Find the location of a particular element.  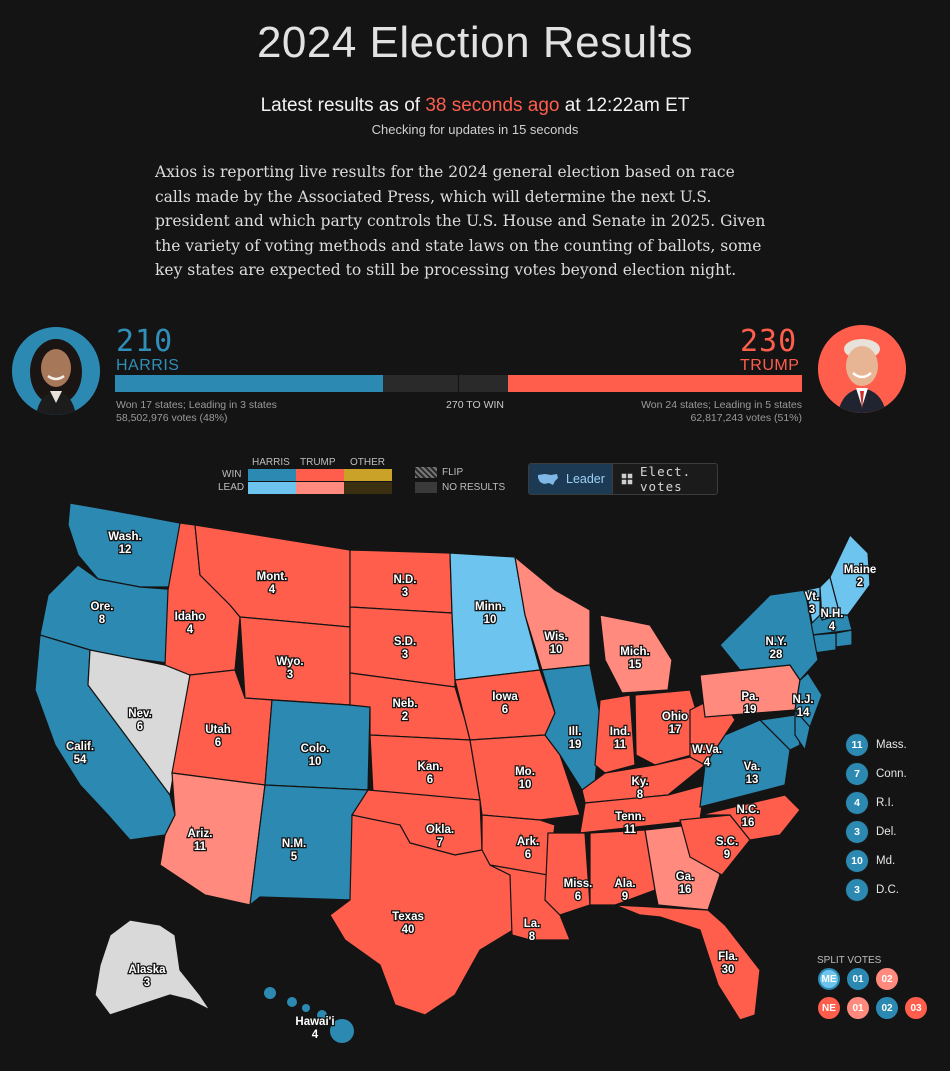

electoral-votes-toggle-button: Elect. votes is located at coordinates (666, 479).